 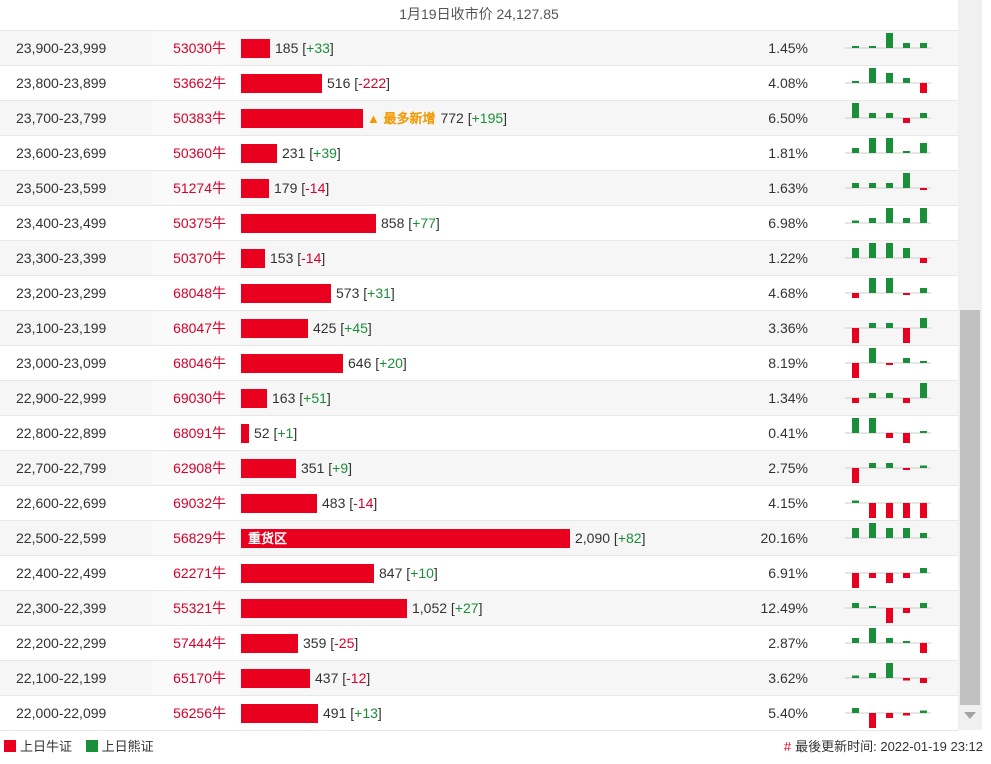 I want to click on price-range: 23,200-23,299, so click(x=61, y=293).